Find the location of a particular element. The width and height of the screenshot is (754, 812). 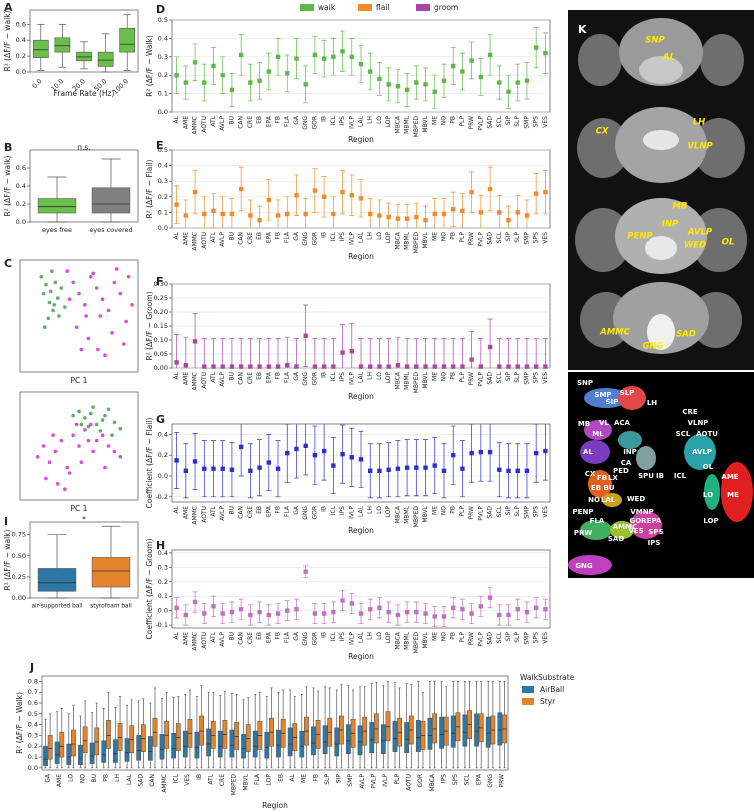

x-tick-label: FB is located at coordinates (315, 778).